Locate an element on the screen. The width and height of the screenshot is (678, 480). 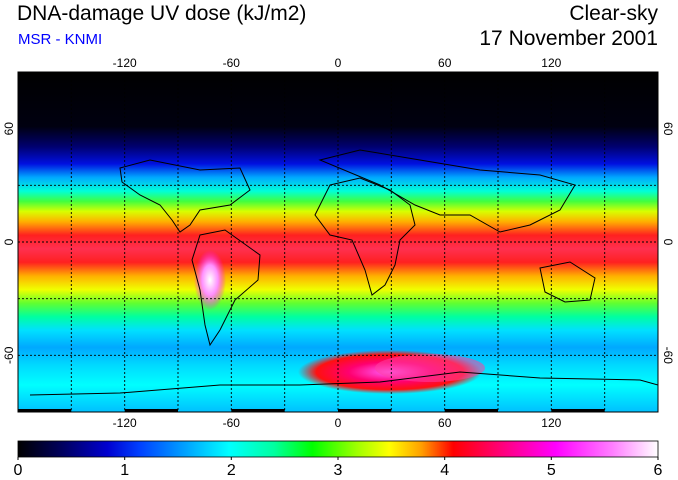
scale-label-6: 6 is located at coordinates (658, 470).